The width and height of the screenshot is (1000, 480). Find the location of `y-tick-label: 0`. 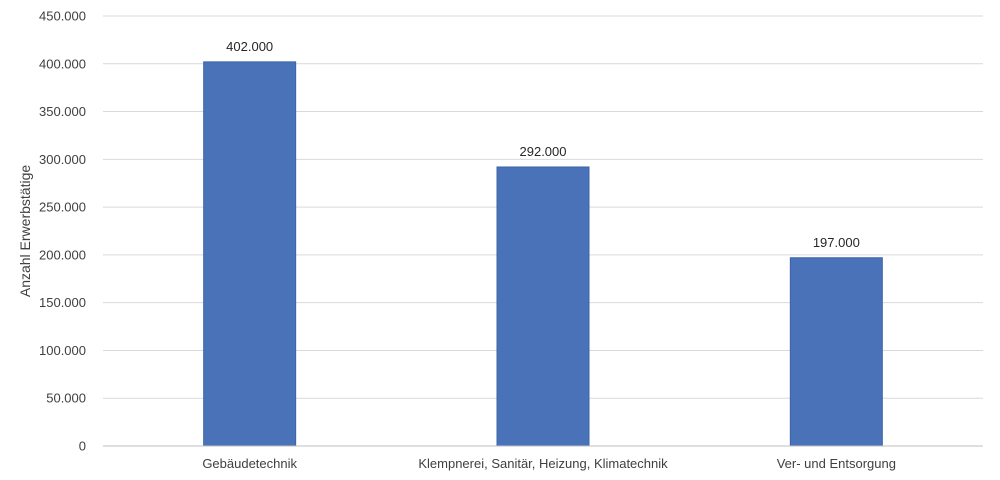

y-tick-label: 0 is located at coordinates (82, 446).